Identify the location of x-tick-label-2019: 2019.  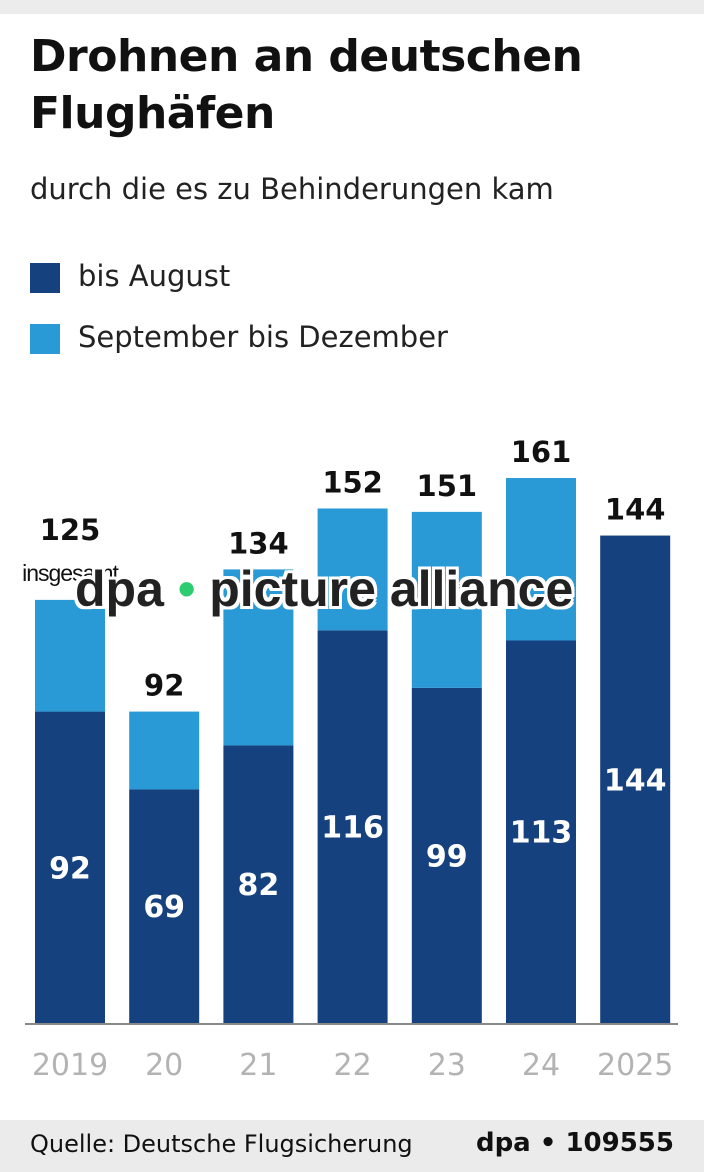
(70, 1065).